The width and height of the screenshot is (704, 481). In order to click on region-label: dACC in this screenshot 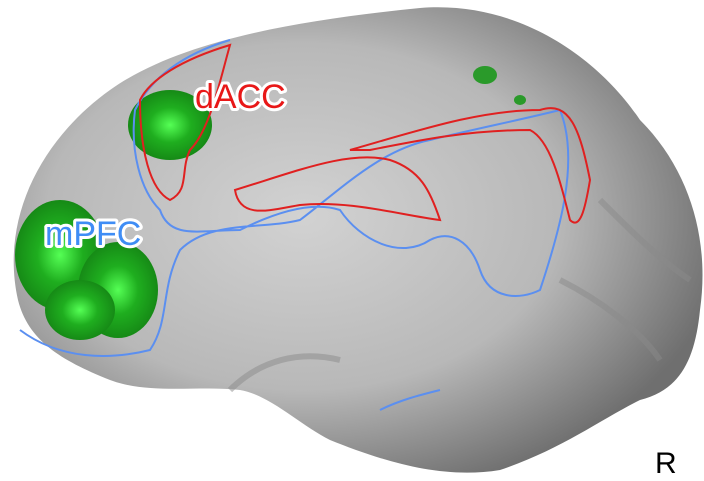, I will do `click(240, 97)`.